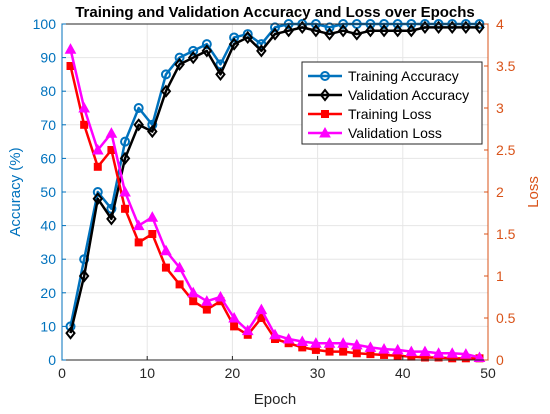 The image size is (550, 414). I want to click on y-left-tick-label: 70, so click(48, 125).